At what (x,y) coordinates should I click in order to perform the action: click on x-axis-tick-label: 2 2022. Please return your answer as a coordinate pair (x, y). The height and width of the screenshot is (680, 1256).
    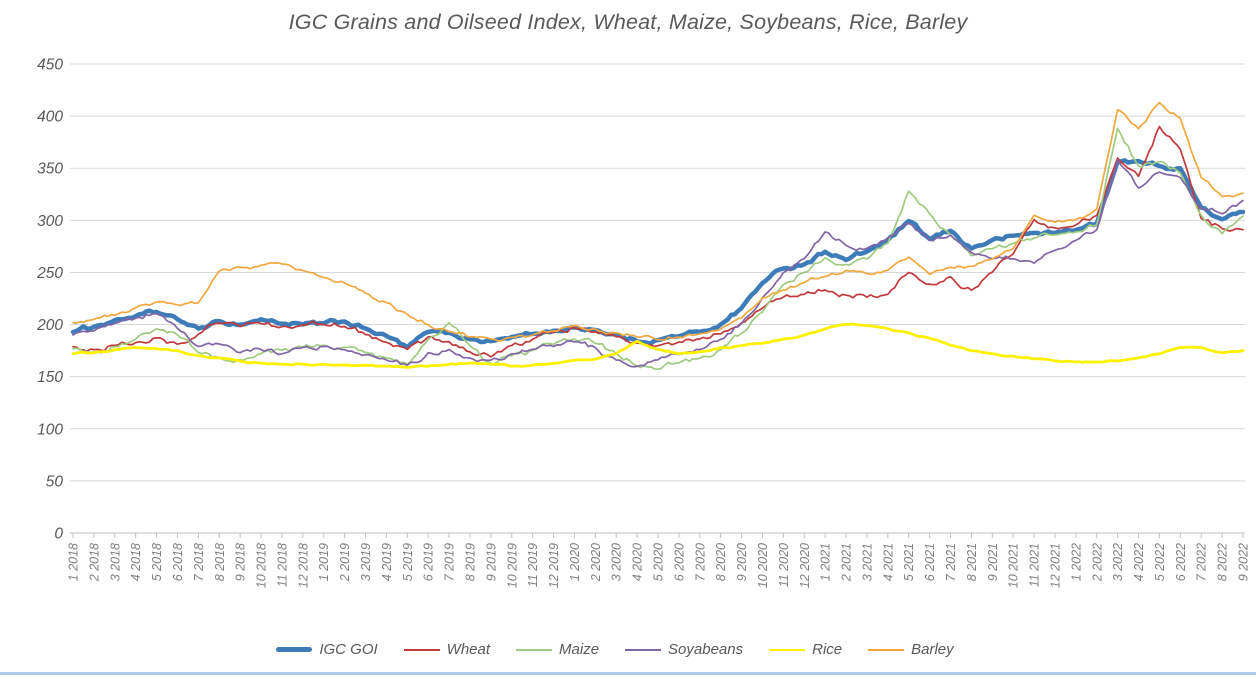
    Looking at the image, I should click on (1097, 562).